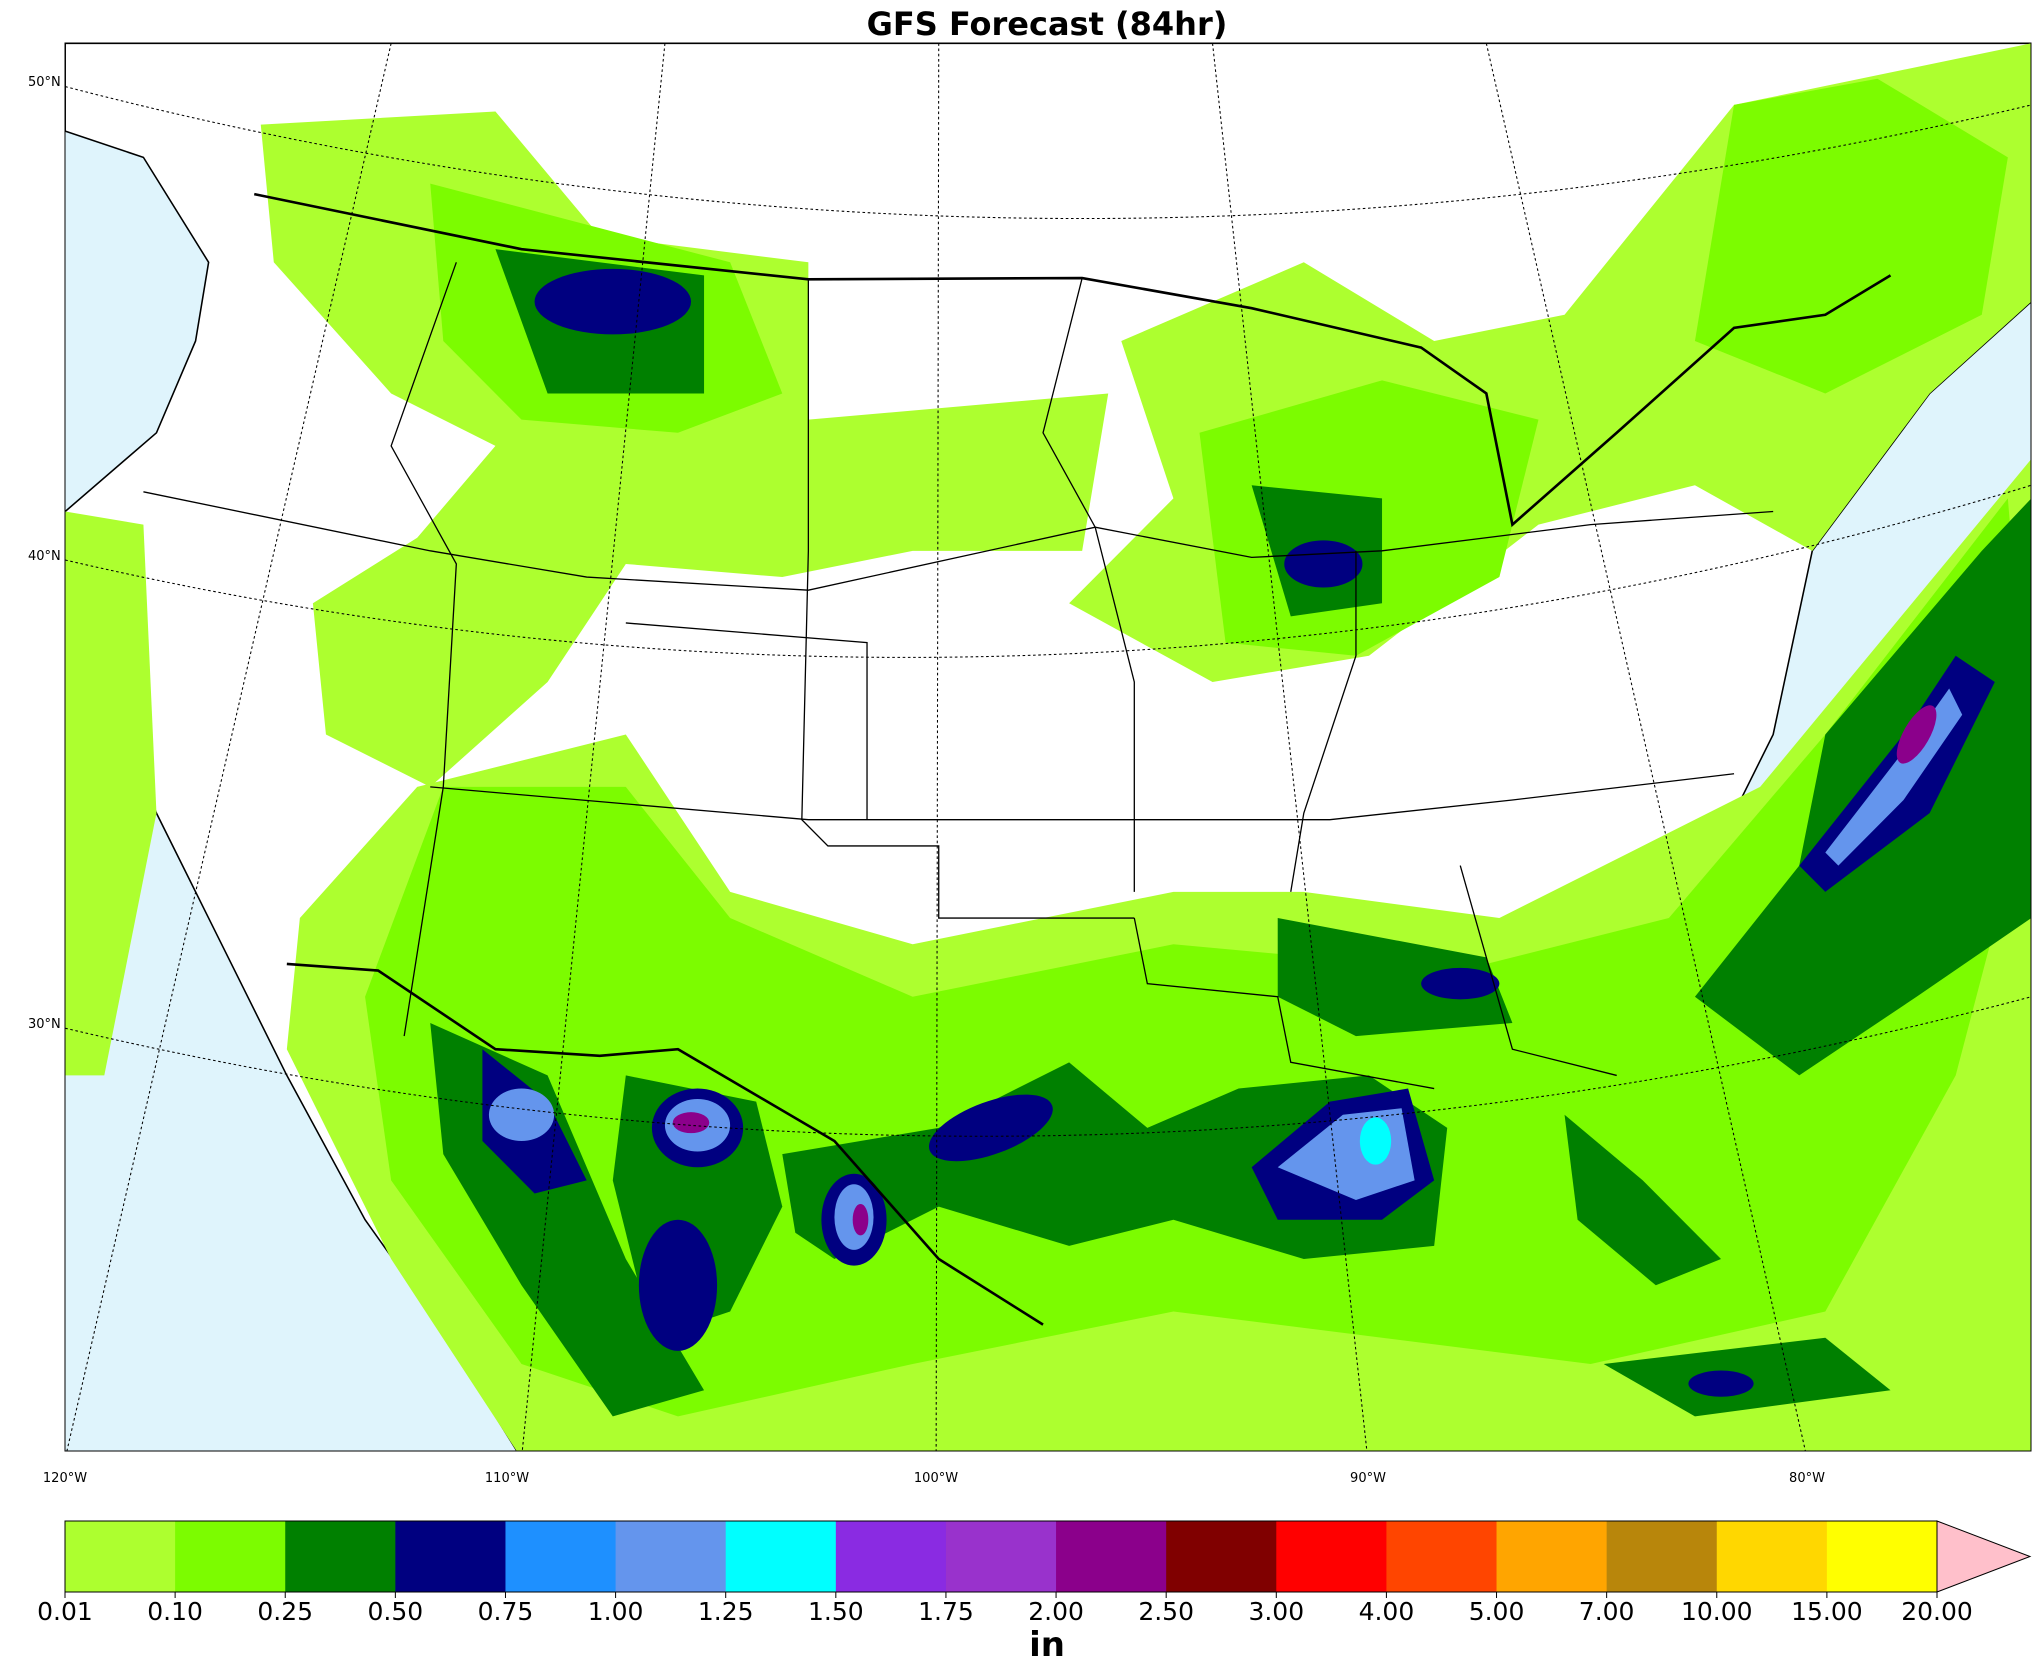 This screenshot has width=2034, height=1666. Describe the element at coordinates (44, 556) in the screenshot. I see `lat-label: 40°N` at that location.